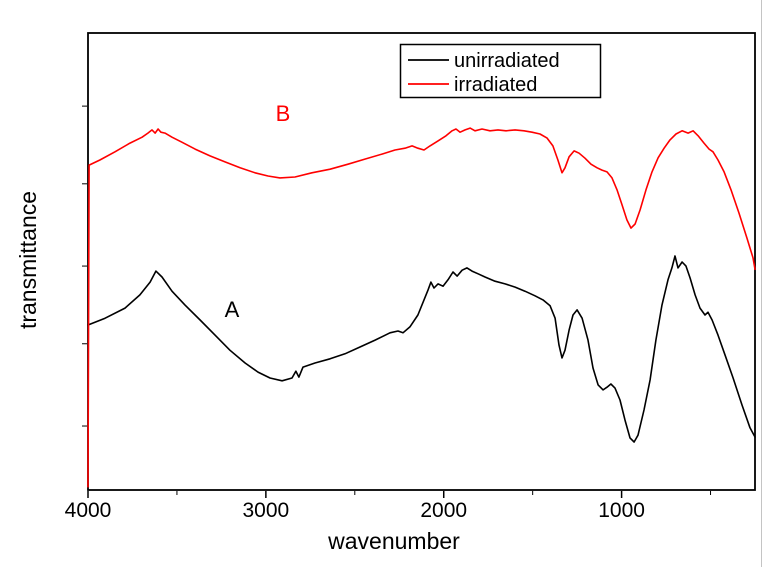 The height and width of the screenshot is (567, 768). Describe the element at coordinates (28, 260) in the screenshot. I see `y-axis-label: transmittance` at that location.